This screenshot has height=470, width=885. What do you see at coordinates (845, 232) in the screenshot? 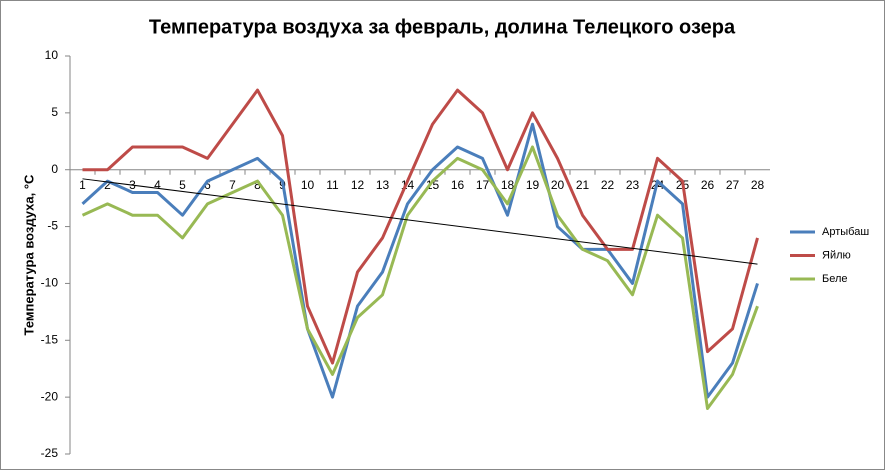
I see `legend-label: Артыбаш` at bounding box center [845, 232].